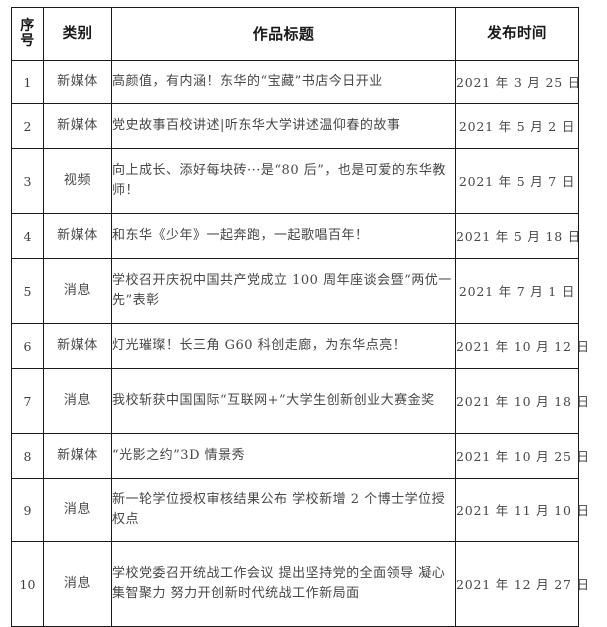 The image size is (607, 627). Describe the element at coordinates (27, 401) in the screenshot. I see `cell-index: 7` at that location.